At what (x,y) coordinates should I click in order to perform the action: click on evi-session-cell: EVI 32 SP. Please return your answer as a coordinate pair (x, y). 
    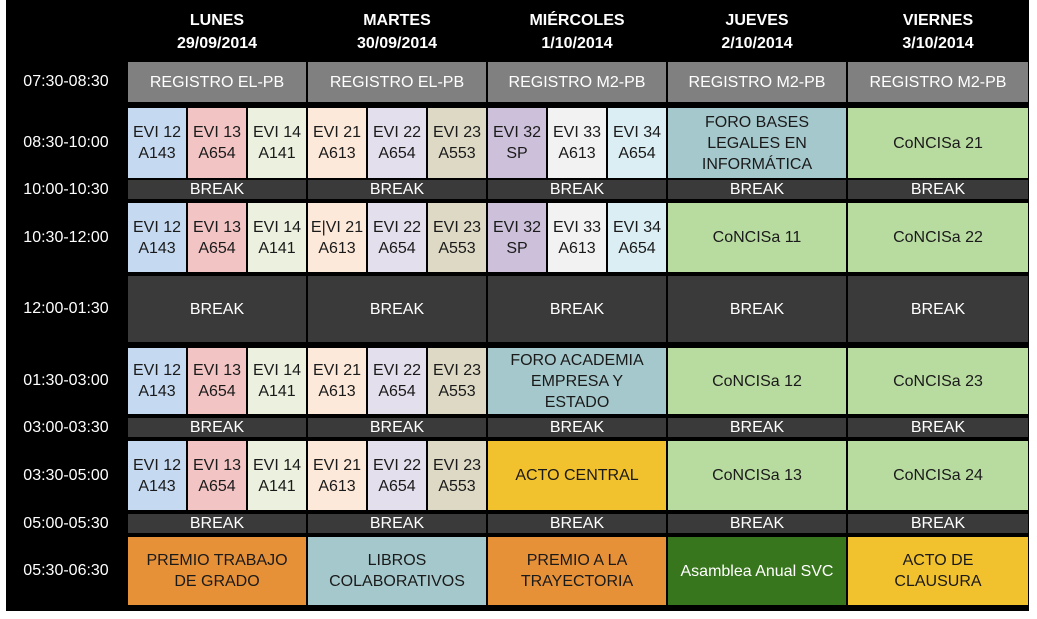
    Looking at the image, I should click on (517, 237).